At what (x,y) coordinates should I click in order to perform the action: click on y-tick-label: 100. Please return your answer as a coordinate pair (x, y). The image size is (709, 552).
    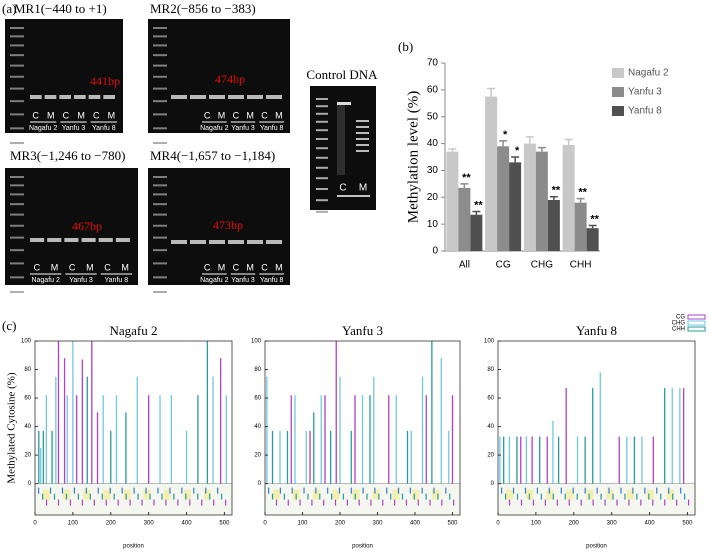
    Looking at the image, I should click on (256, 342).